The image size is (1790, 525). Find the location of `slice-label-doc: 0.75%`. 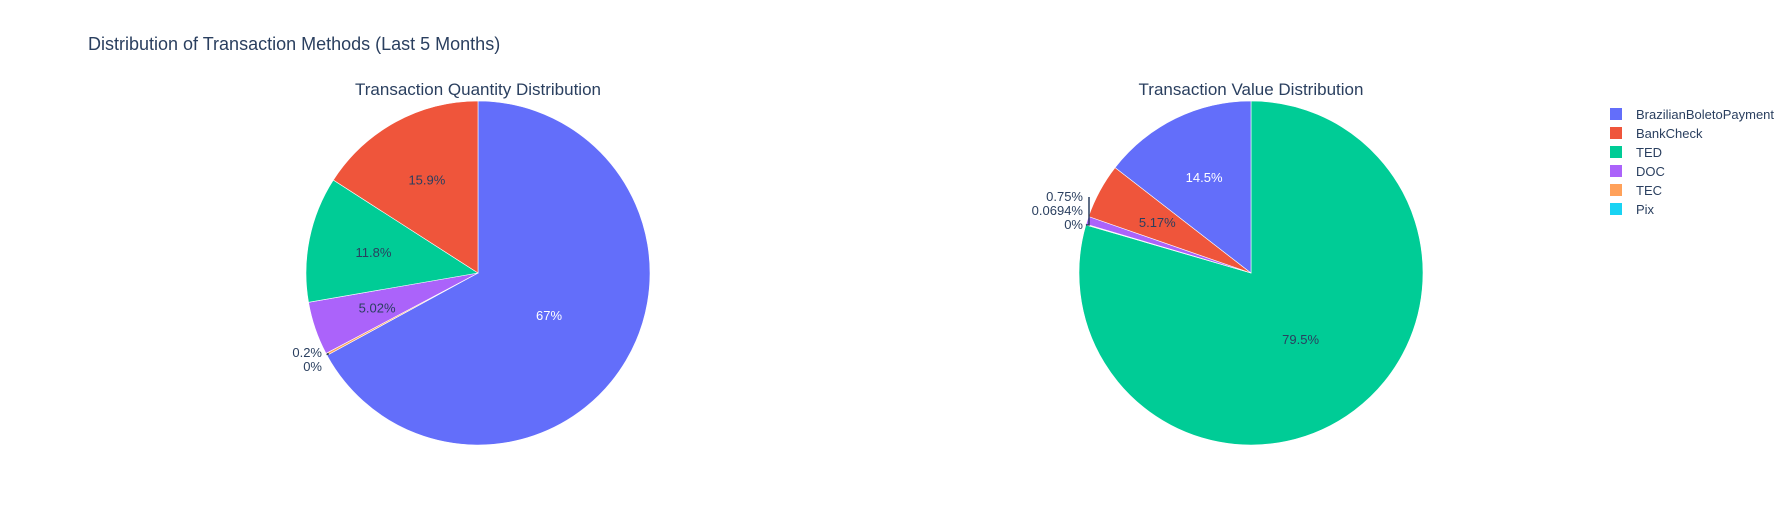

slice-label-doc: 0.75% is located at coordinates (1064, 196).